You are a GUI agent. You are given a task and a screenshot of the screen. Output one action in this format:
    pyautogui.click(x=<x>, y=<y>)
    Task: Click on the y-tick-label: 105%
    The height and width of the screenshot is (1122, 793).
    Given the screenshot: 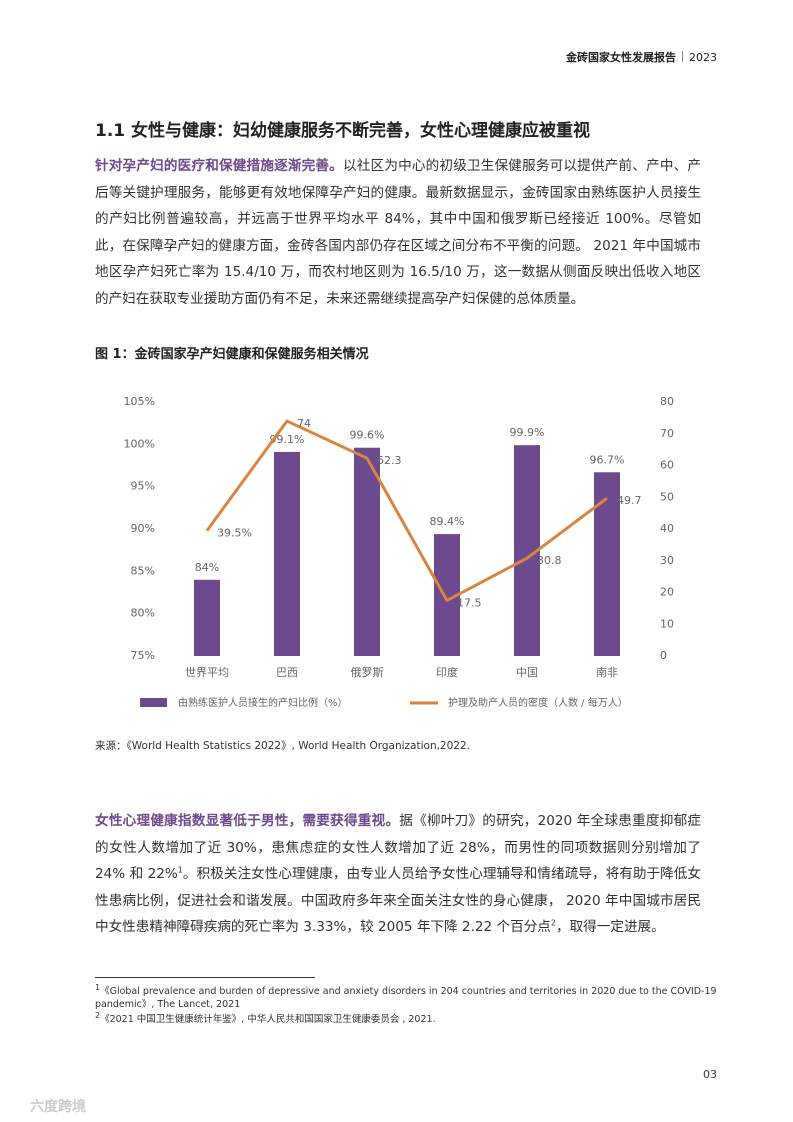 What is the action you would take?
    pyautogui.click(x=139, y=401)
    